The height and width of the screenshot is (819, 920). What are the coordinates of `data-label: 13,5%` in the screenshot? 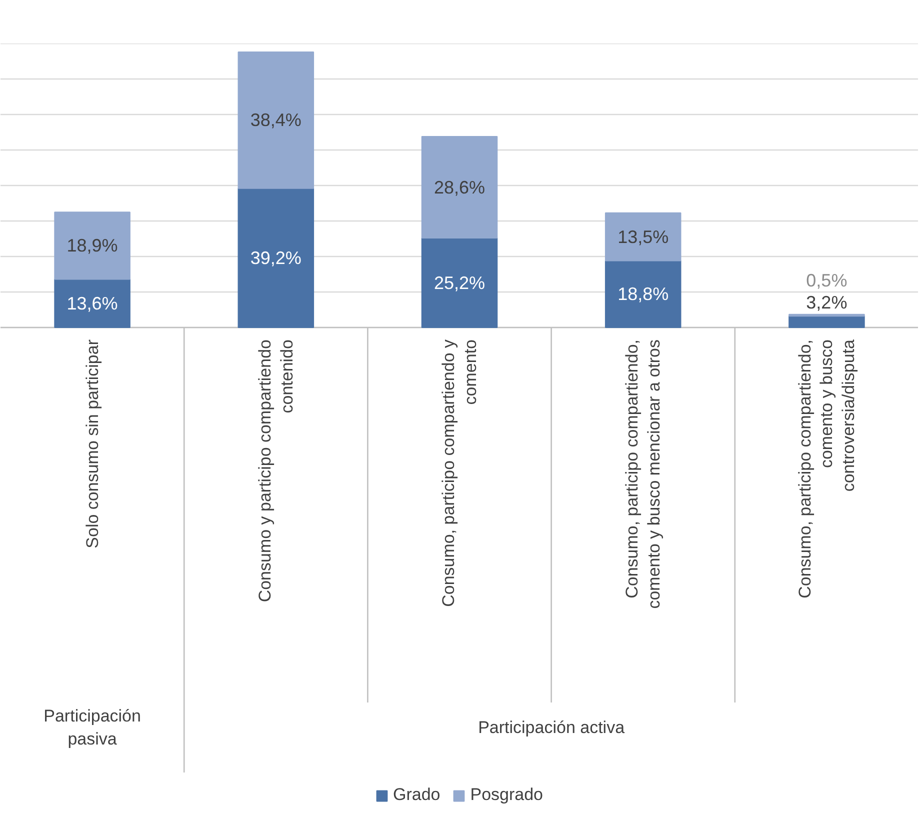 It's located at (643, 236).